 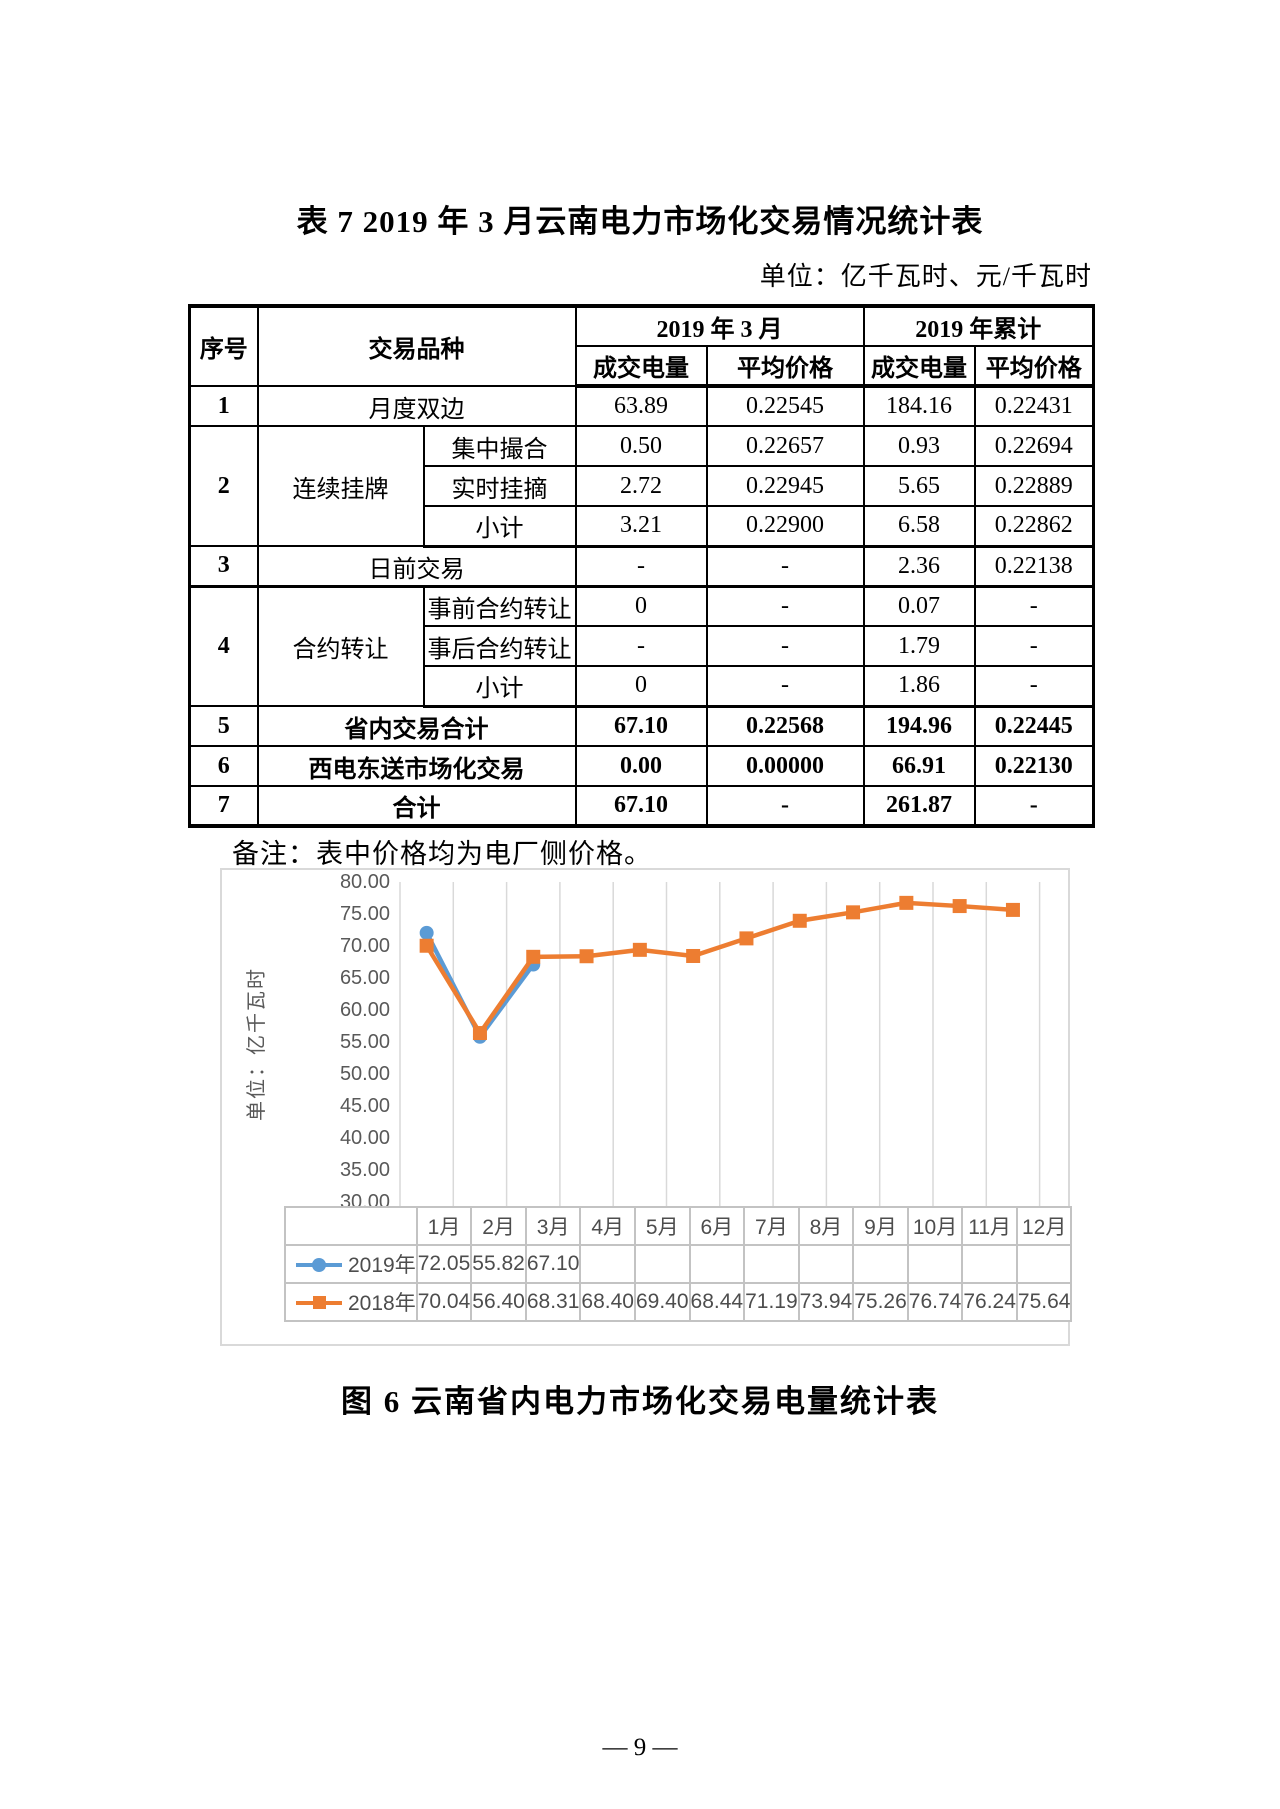 What do you see at coordinates (785, 526) in the screenshot?
I see `cell-month-price: 0.22900` at bounding box center [785, 526].